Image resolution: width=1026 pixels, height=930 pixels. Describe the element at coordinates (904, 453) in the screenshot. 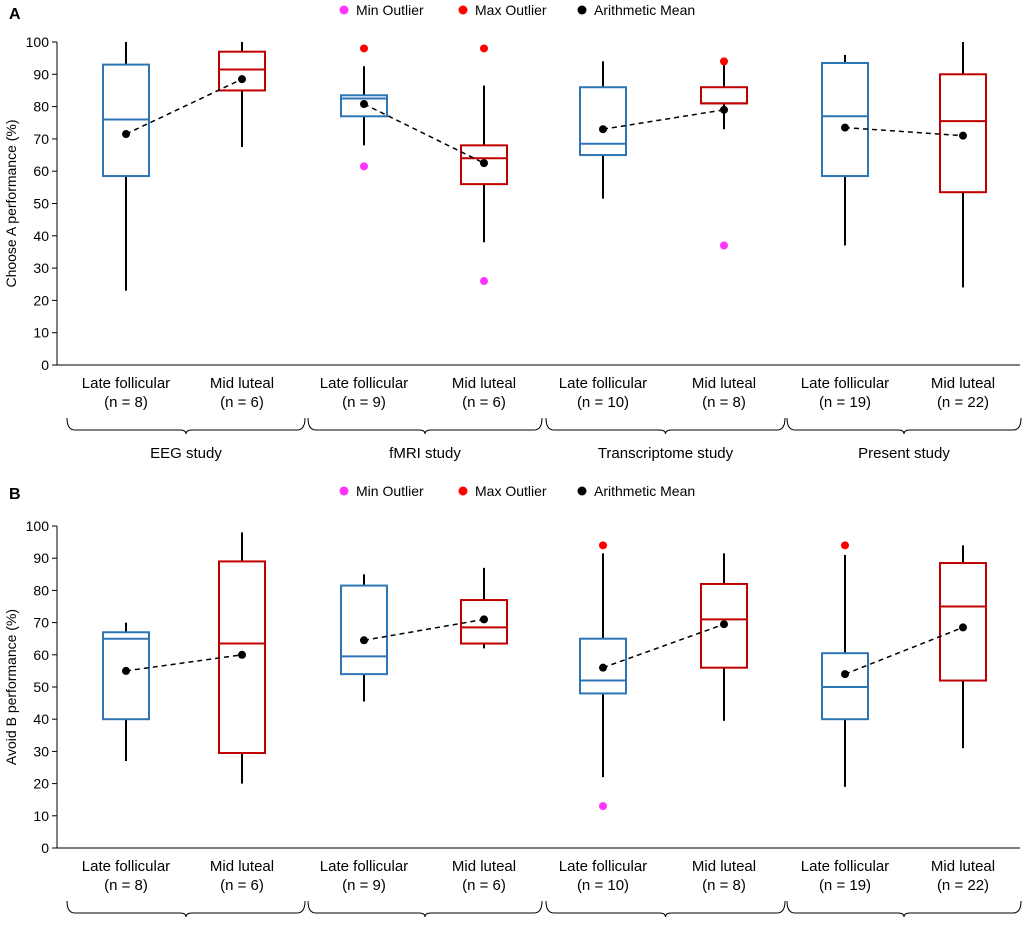

I see `group-label: Present study` at that location.